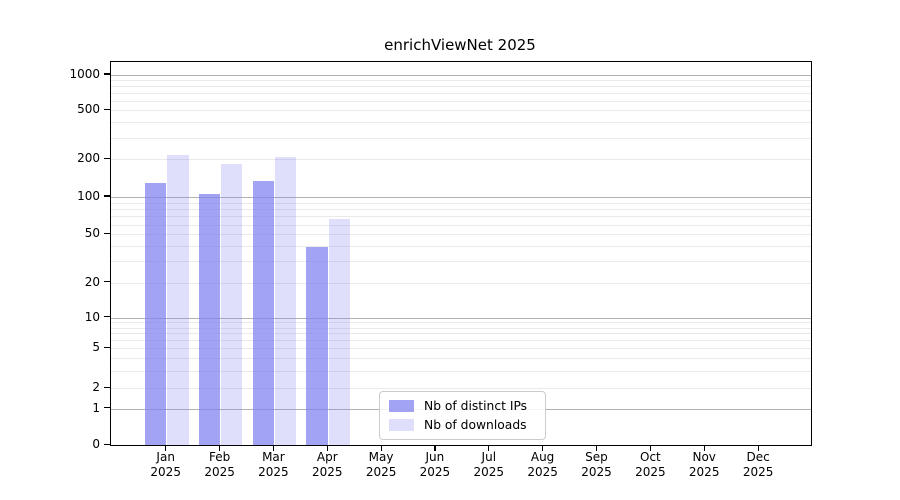  I want to click on chart-title: enrichViewNet 2025, so click(460, 45).